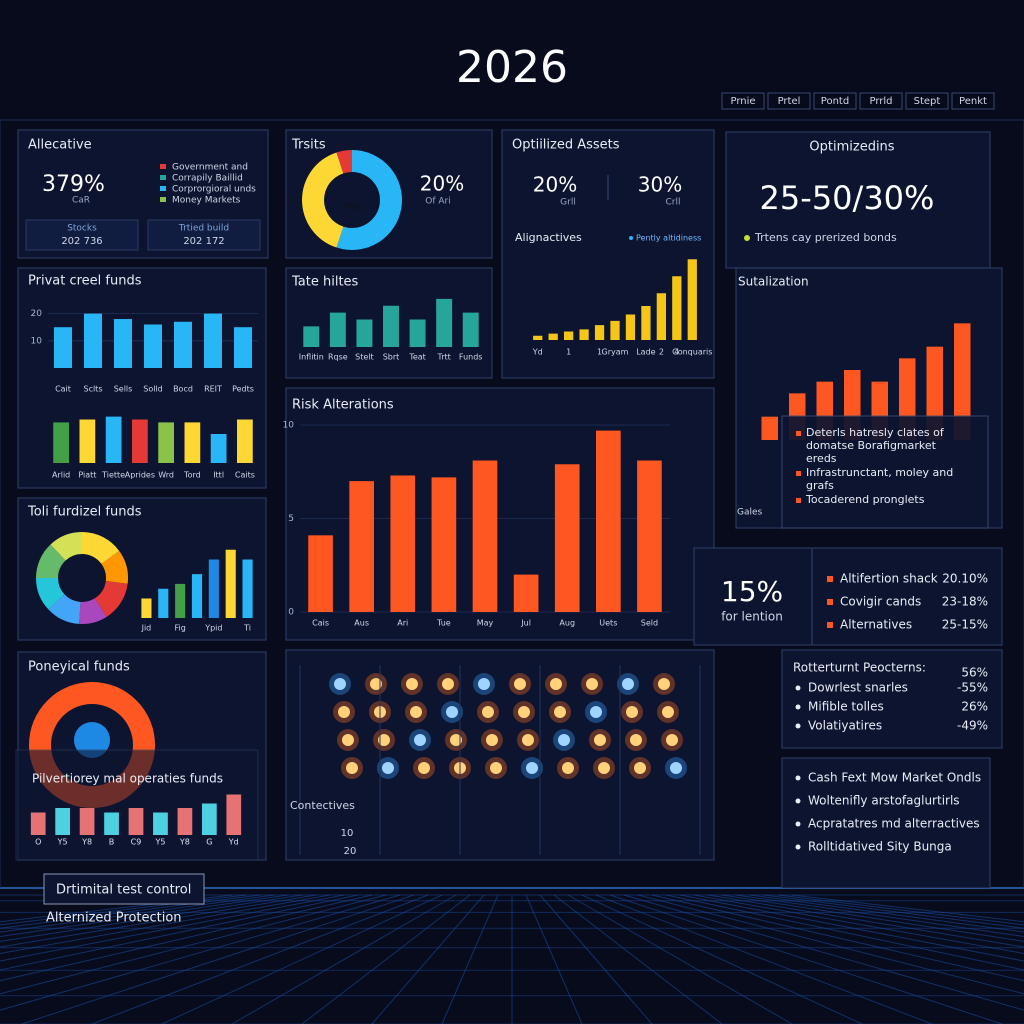 This screenshot has height=1024, width=1024. Describe the element at coordinates (402, 623) in the screenshot. I see `x-tick-label: Ari` at that location.